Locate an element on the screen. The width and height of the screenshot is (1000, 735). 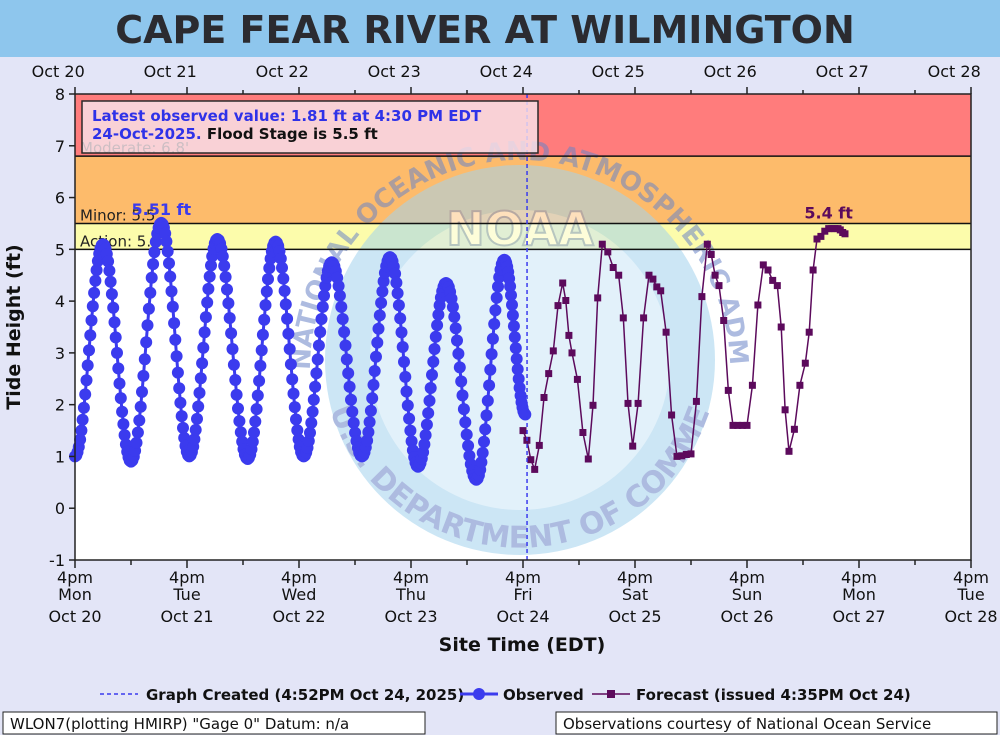
y-tick-label: 3 is located at coordinates (60, 353).